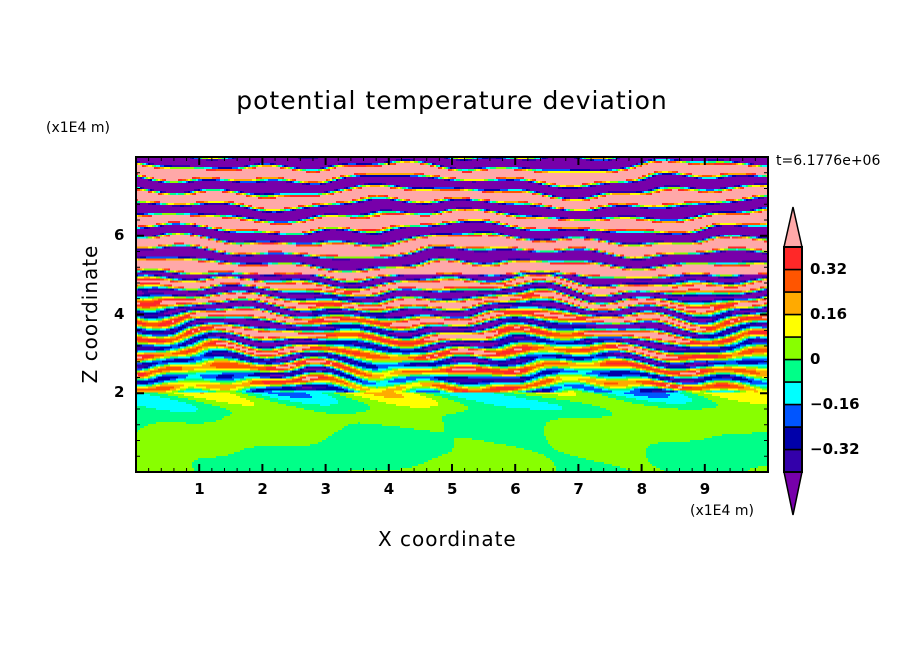 The width and height of the screenshot is (904, 654). Describe the element at coordinates (452, 100) in the screenshot. I see `chart-title: potential temperature deviation` at that location.